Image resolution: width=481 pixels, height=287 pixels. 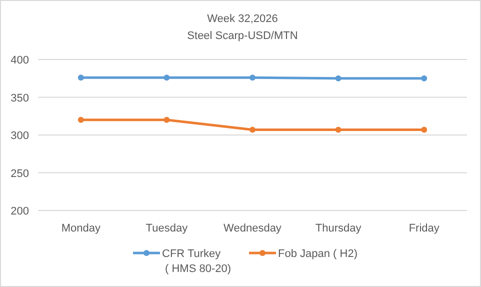 I want to click on x-tick-label: Thursday, so click(x=338, y=228).